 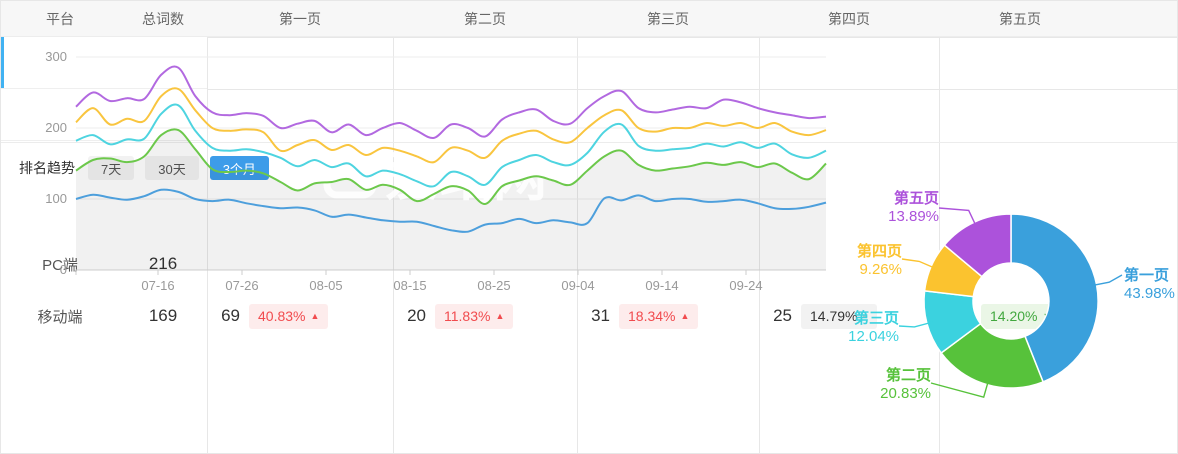 What do you see at coordinates (157, 285) in the screenshot?
I see `svg-text: 07-16` at bounding box center [157, 285].